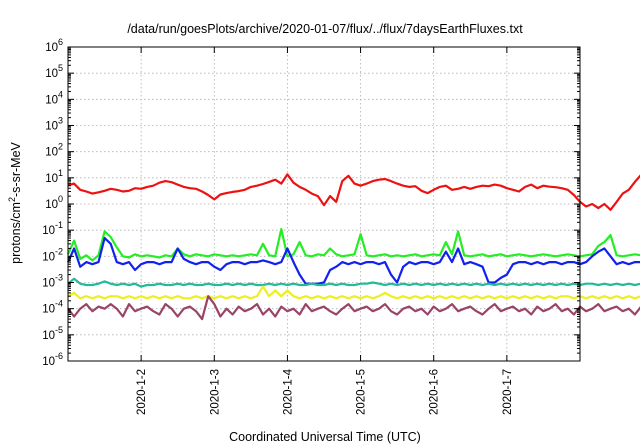 This screenshot has height=448, width=640. Describe the element at coordinates (16, 169) in the screenshot. I see `y-axis-label-rest: -s-sr-MeV` at that location.